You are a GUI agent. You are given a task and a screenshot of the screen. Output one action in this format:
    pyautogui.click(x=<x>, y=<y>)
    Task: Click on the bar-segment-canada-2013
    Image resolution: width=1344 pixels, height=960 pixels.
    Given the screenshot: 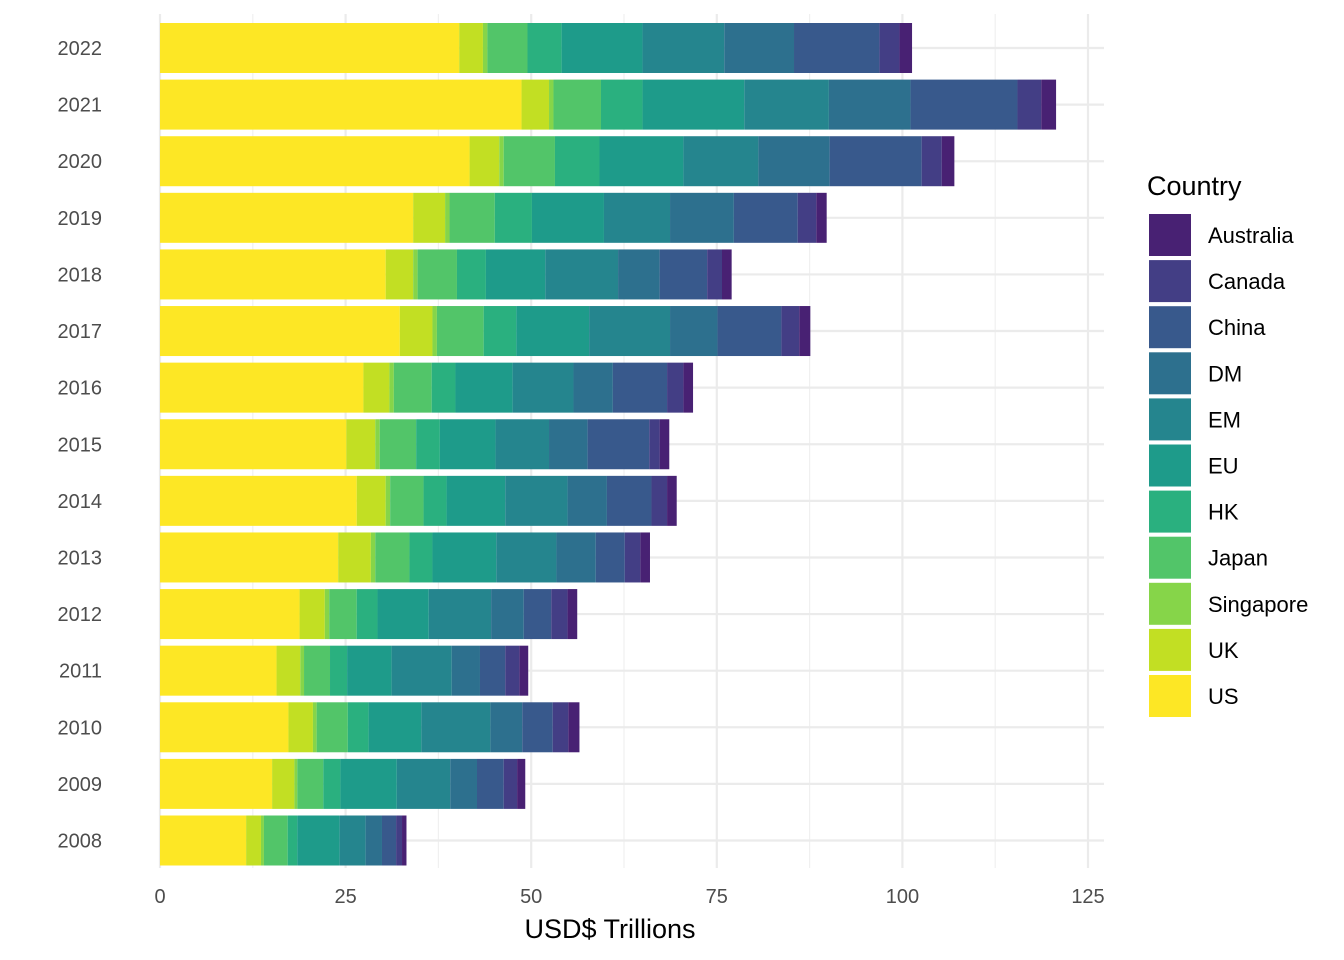 What is the action you would take?
    pyautogui.click(x=632, y=557)
    